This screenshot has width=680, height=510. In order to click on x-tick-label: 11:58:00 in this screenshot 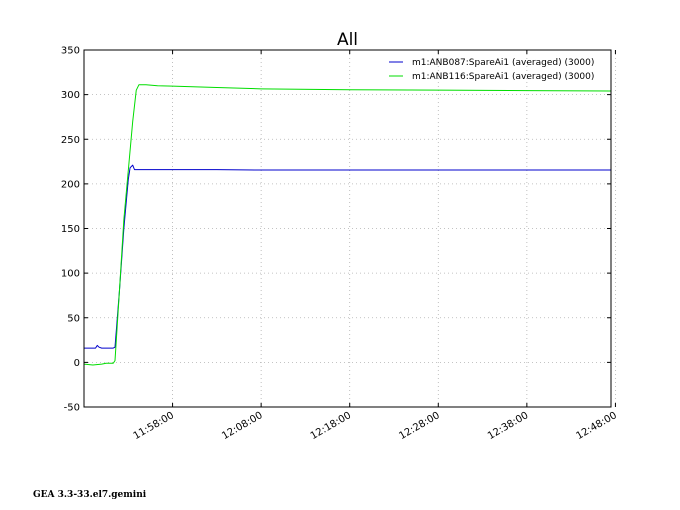, I will do `click(154, 426)`.